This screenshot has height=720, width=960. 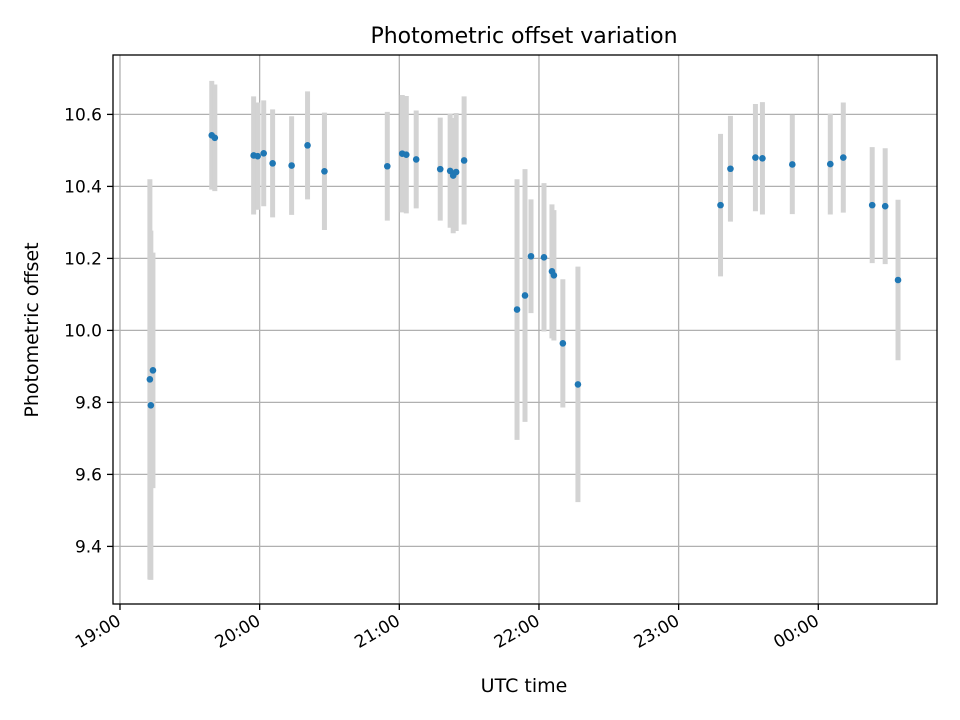 I want to click on y-axis-label: Photometric offset, so click(x=32, y=329).